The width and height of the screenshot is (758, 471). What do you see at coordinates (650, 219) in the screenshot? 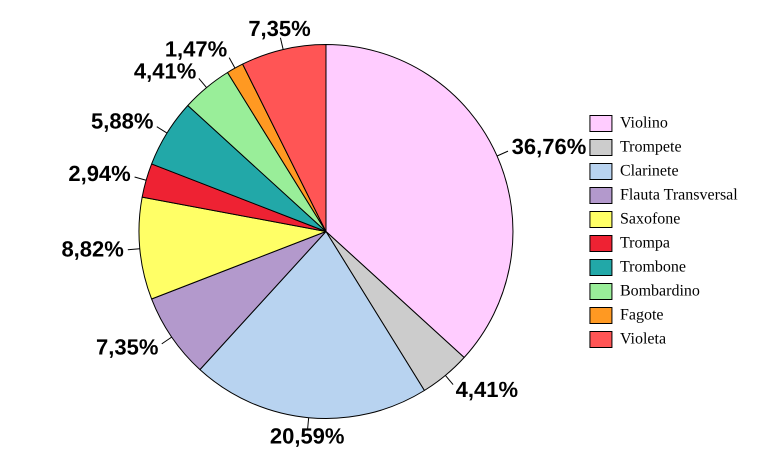
I see `legend-label: Saxofone` at bounding box center [650, 219].